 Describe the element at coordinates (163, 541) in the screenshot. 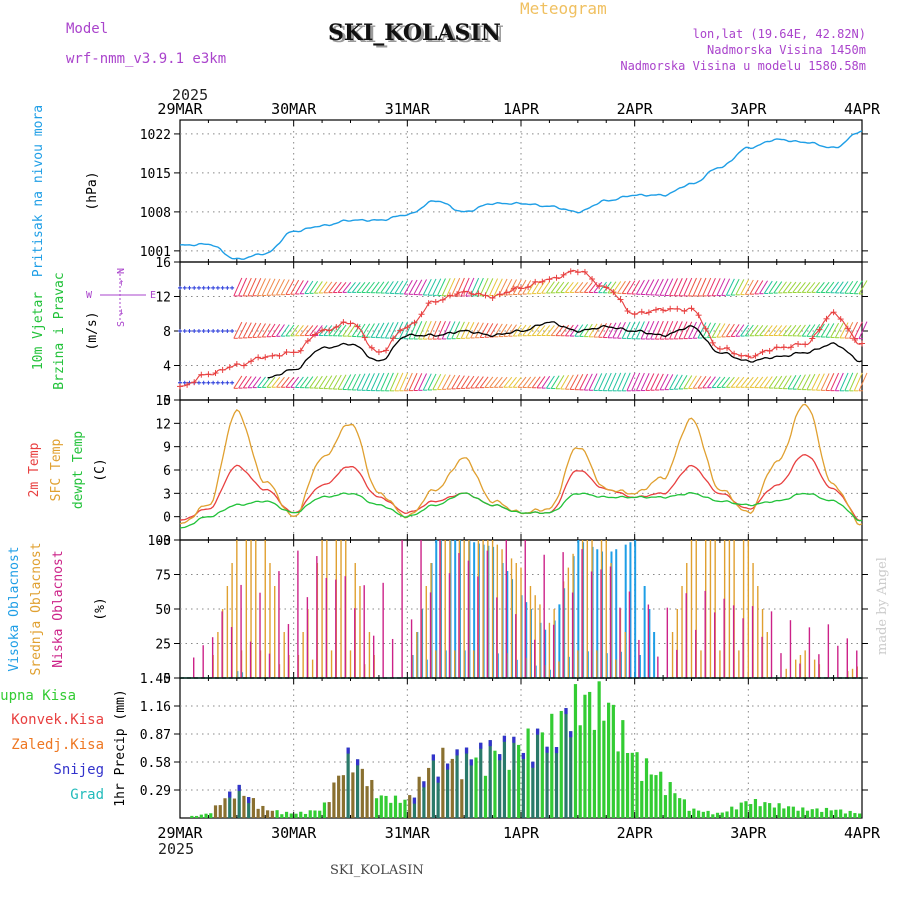

I see `y-tick-label: -3` at that location.